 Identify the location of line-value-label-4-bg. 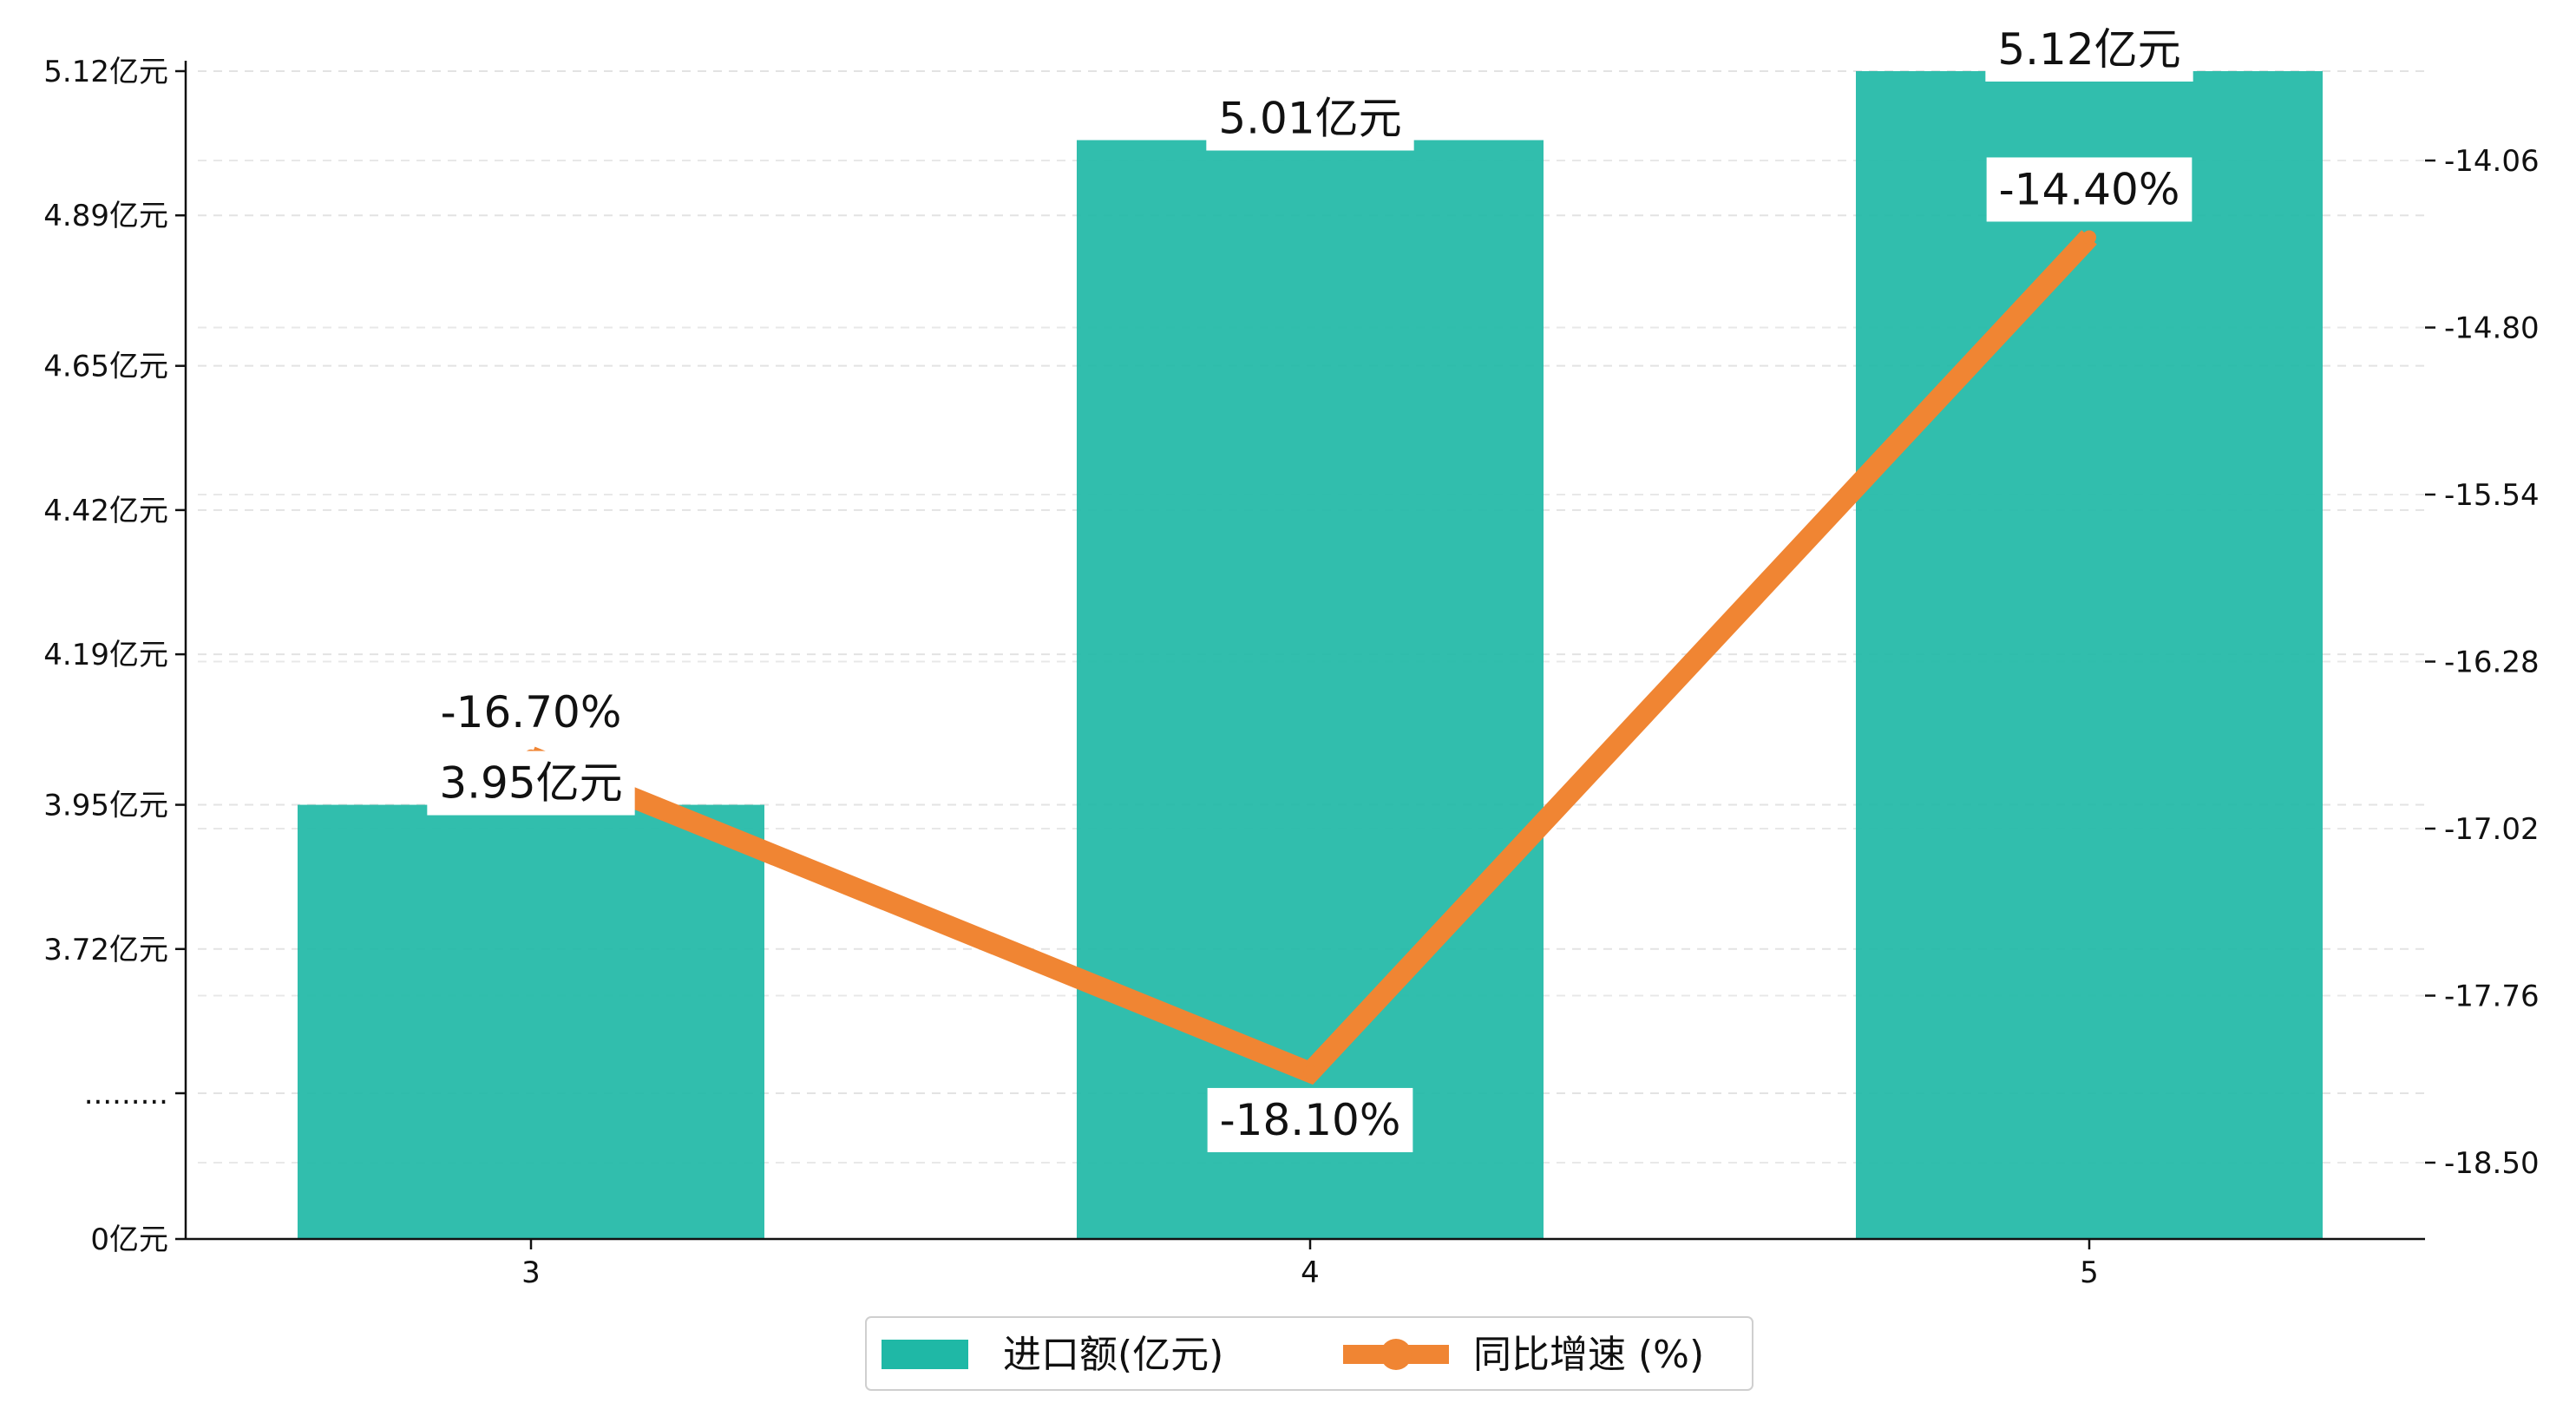
(1310, 1120).